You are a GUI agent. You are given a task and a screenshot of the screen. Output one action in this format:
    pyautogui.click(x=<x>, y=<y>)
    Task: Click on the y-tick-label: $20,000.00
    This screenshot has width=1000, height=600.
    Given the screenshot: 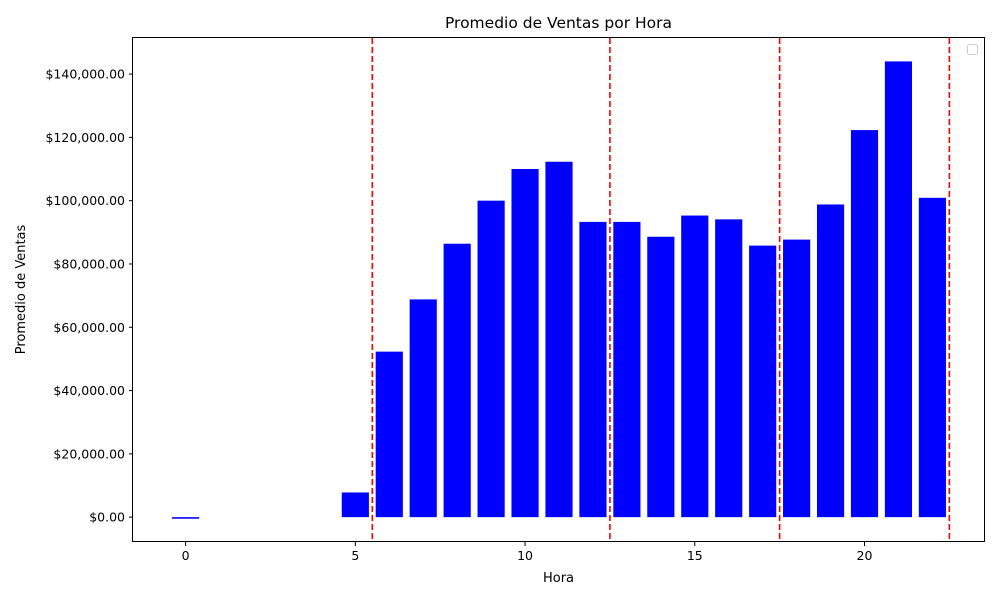 What is the action you would take?
    pyautogui.click(x=89, y=453)
    